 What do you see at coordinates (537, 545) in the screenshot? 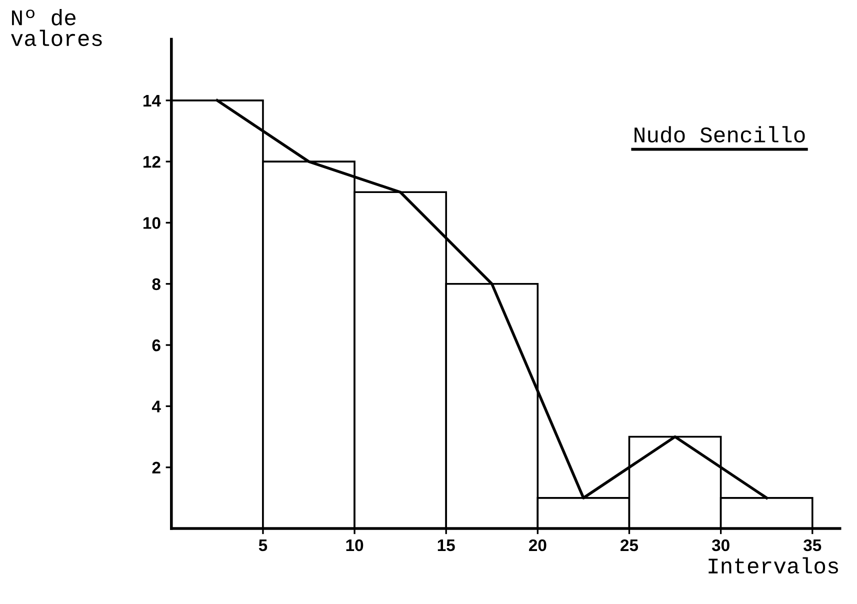
I see `x-tick-label: 20` at bounding box center [537, 545].